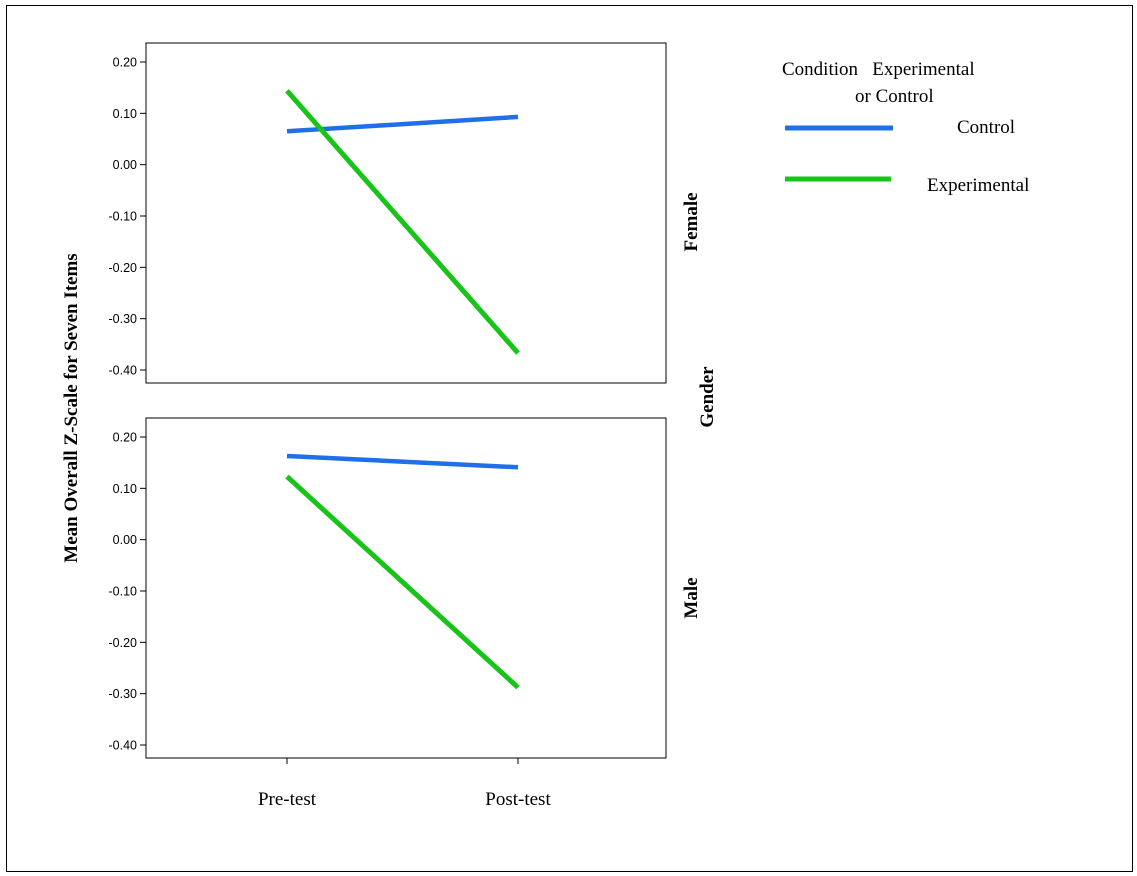  I want to click on legend-title-line1: Condition Experimental, so click(878, 69).